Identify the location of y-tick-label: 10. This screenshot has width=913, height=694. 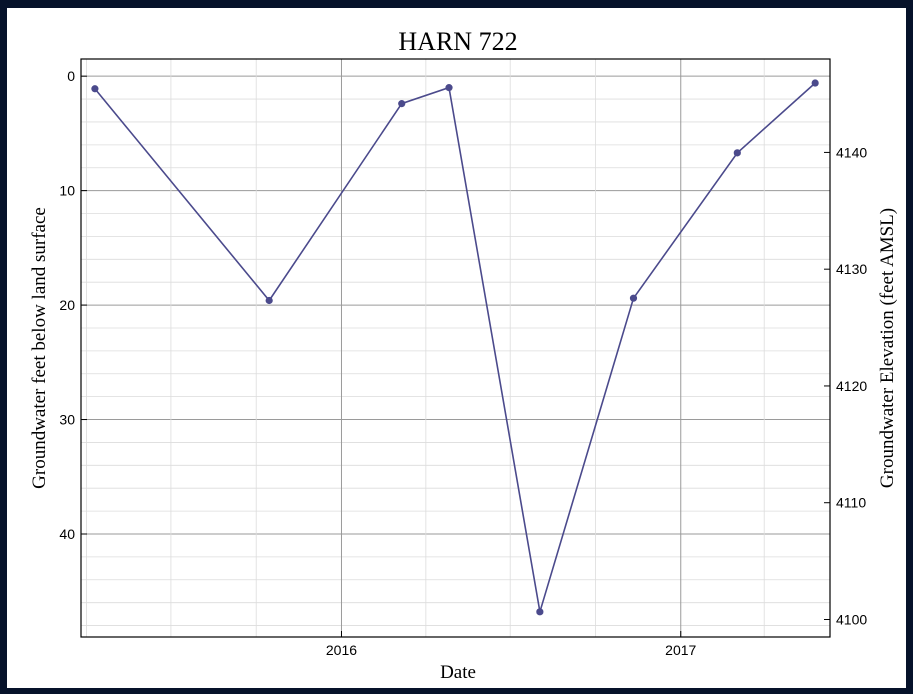
(67, 191).